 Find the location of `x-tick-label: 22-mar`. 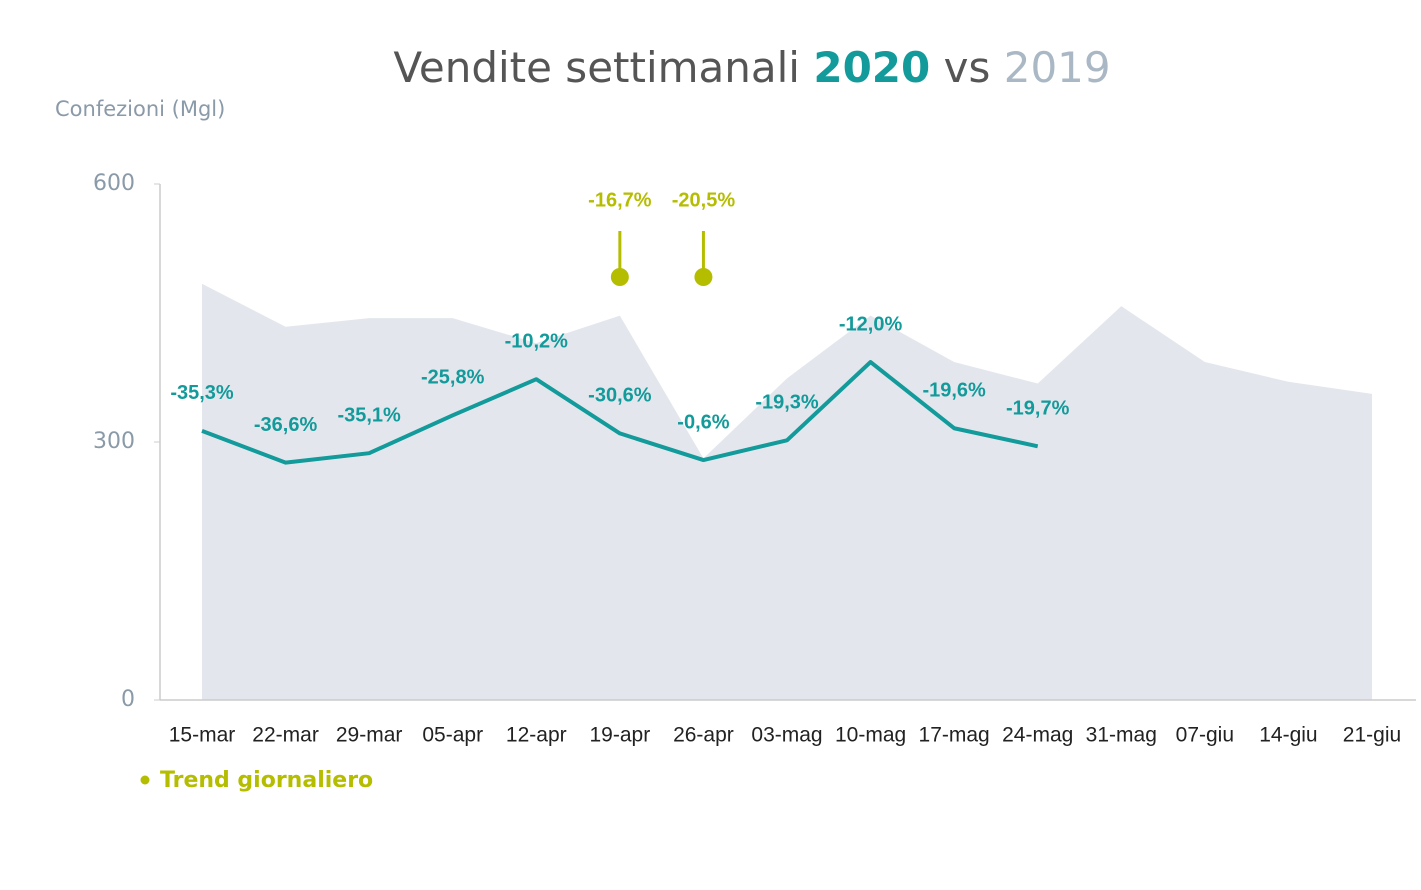

x-tick-label: 22-mar is located at coordinates (285, 735).